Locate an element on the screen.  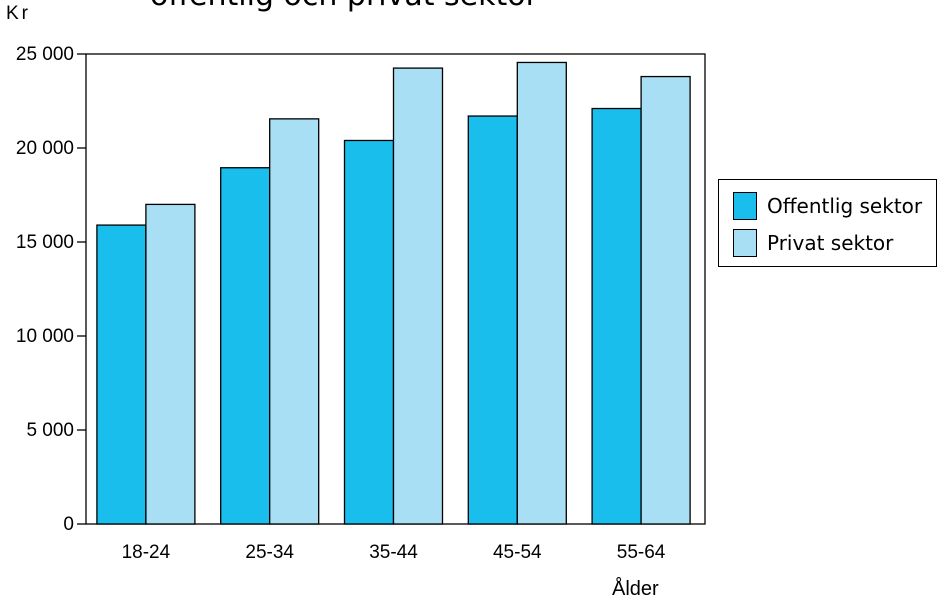
y-unit-label: Kr is located at coordinates (18, 13).